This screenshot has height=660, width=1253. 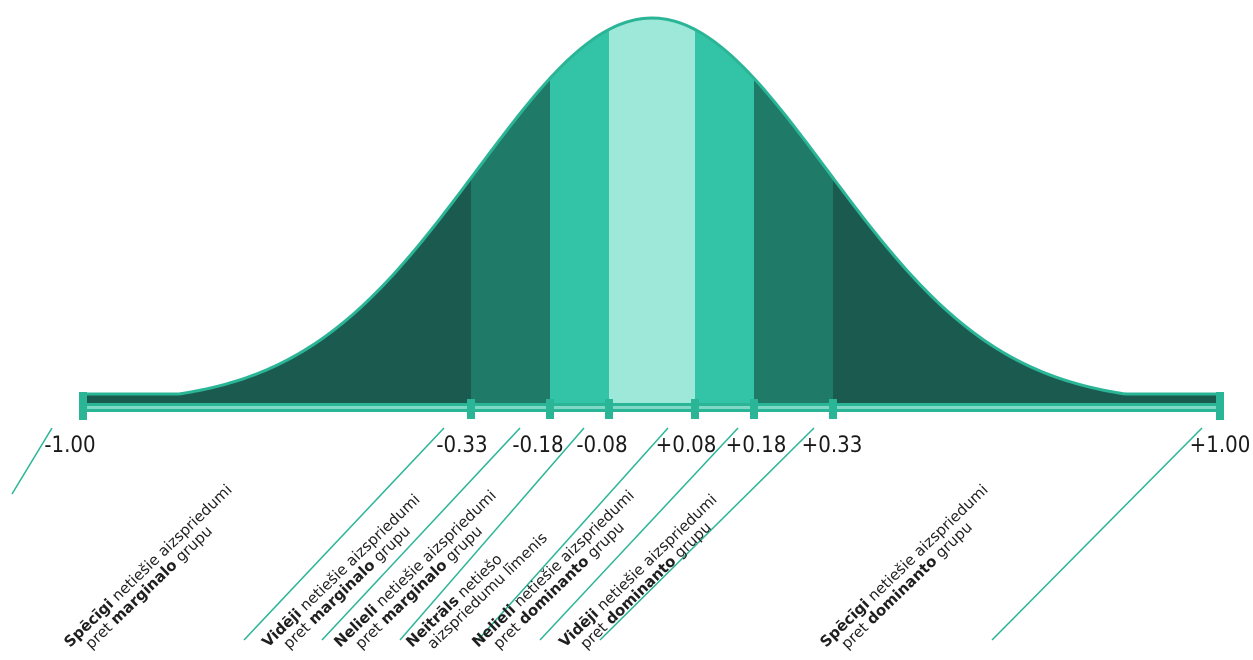 I want to click on axis-bar-inner, so click(x=652, y=407).